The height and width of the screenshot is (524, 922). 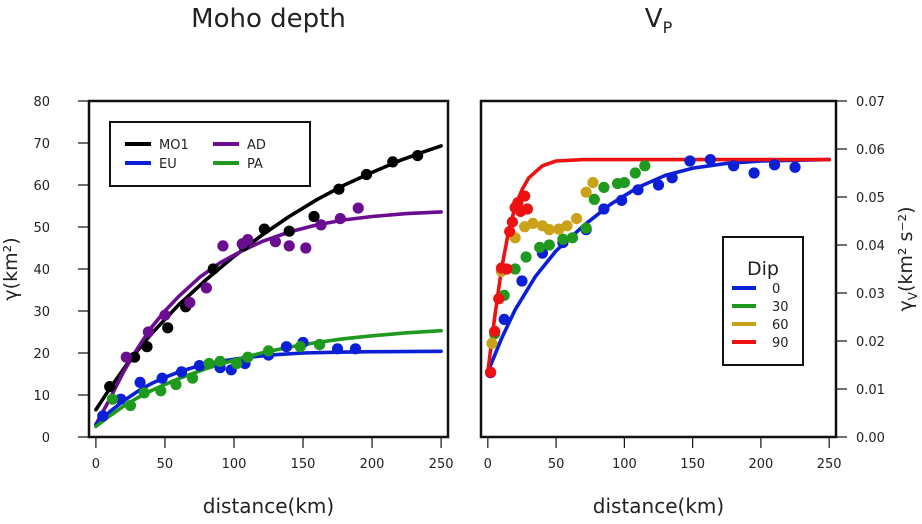 I want to click on y-tick-label: 0.03, so click(x=870, y=294).